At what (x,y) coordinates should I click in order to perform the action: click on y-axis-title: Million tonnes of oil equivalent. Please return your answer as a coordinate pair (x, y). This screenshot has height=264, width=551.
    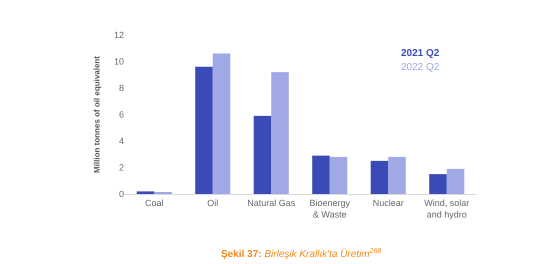
    Looking at the image, I should click on (97, 114).